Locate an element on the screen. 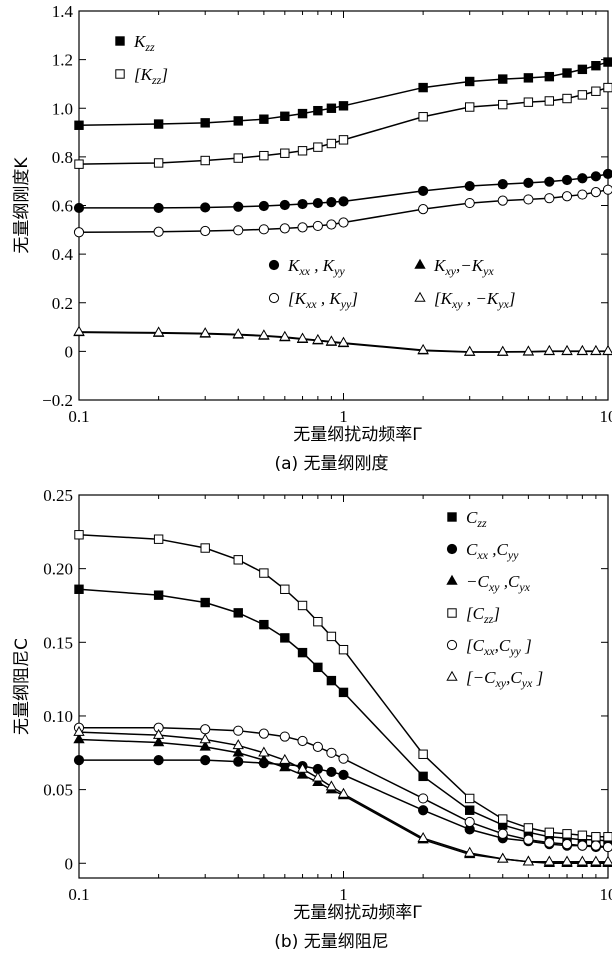  legend-label: −Cxy ,Cyx is located at coordinates (498, 583).